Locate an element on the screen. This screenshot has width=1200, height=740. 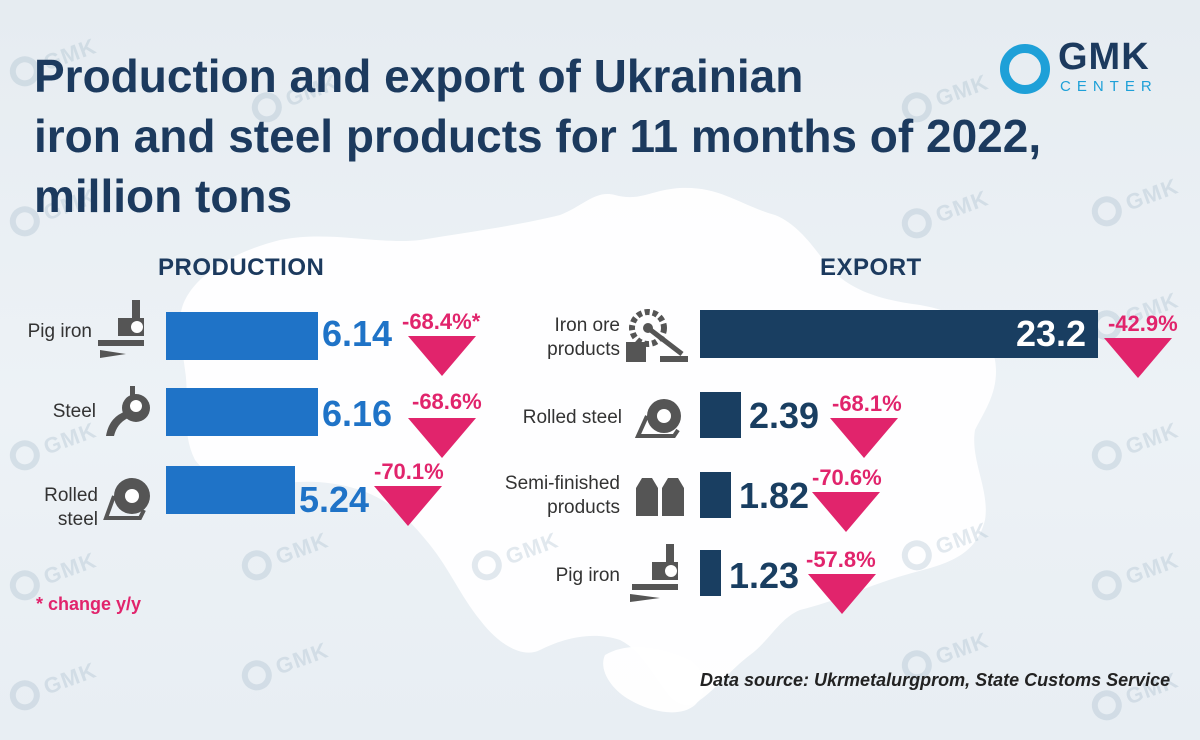
change-label: -68.1% is located at coordinates (867, 403).